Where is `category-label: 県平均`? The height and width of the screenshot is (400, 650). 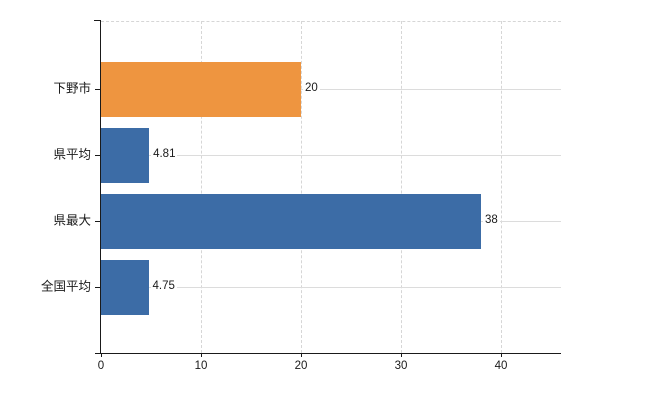 category-label: 県平均 is located at coordinates (72, 154).